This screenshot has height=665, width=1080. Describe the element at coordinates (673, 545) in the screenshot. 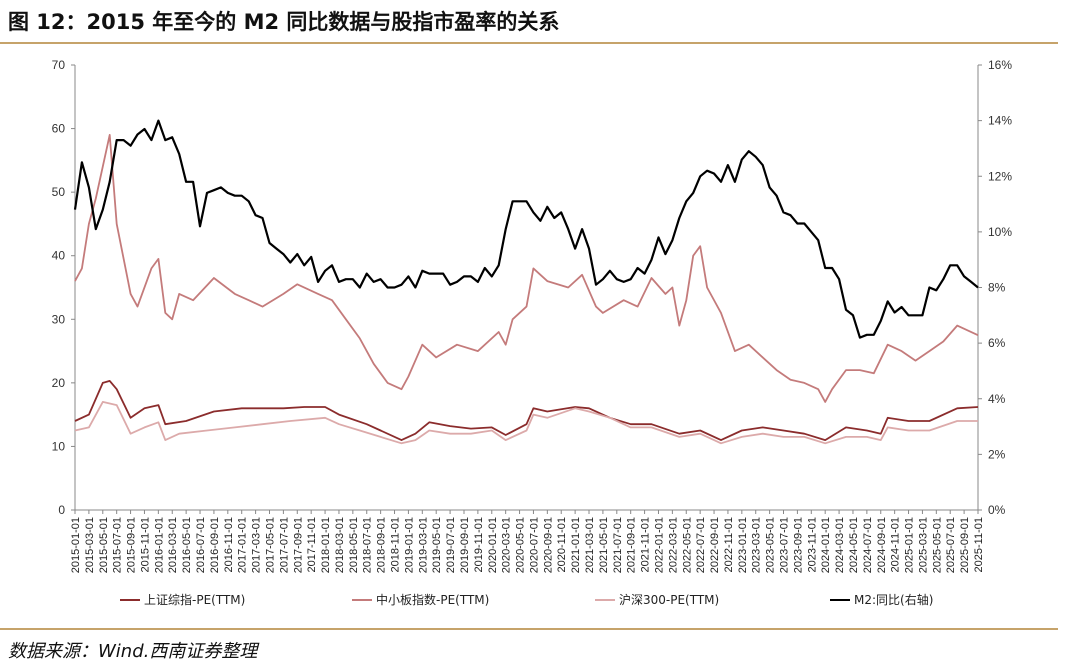

I see `x-tick-label: 2022-03-01` at that location.